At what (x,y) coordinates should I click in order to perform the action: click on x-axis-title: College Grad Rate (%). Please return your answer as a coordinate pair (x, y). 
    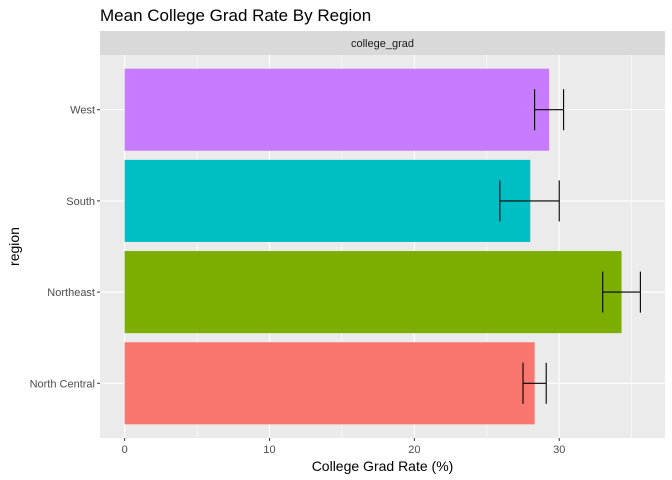
    Looking at the image, I should click on (383, 466).